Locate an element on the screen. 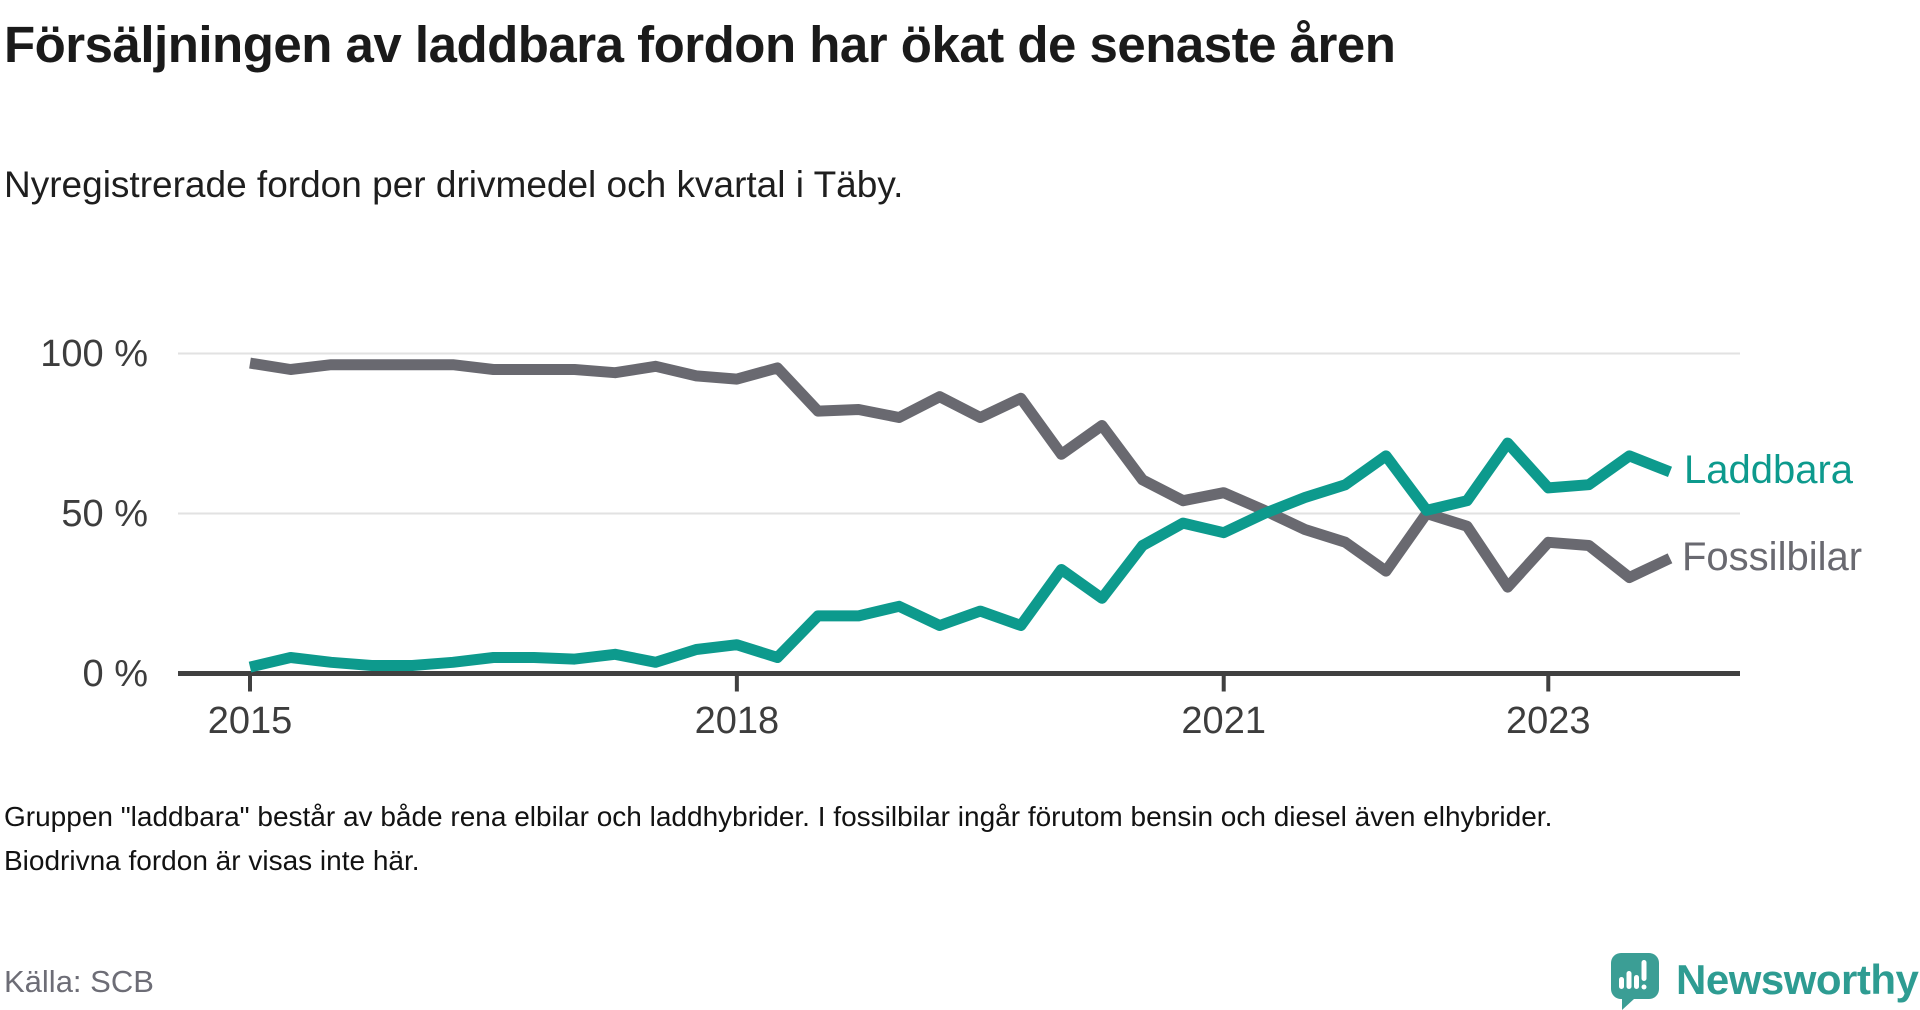  x-axis-label: 2021 is located at coordinates (1223, 721).